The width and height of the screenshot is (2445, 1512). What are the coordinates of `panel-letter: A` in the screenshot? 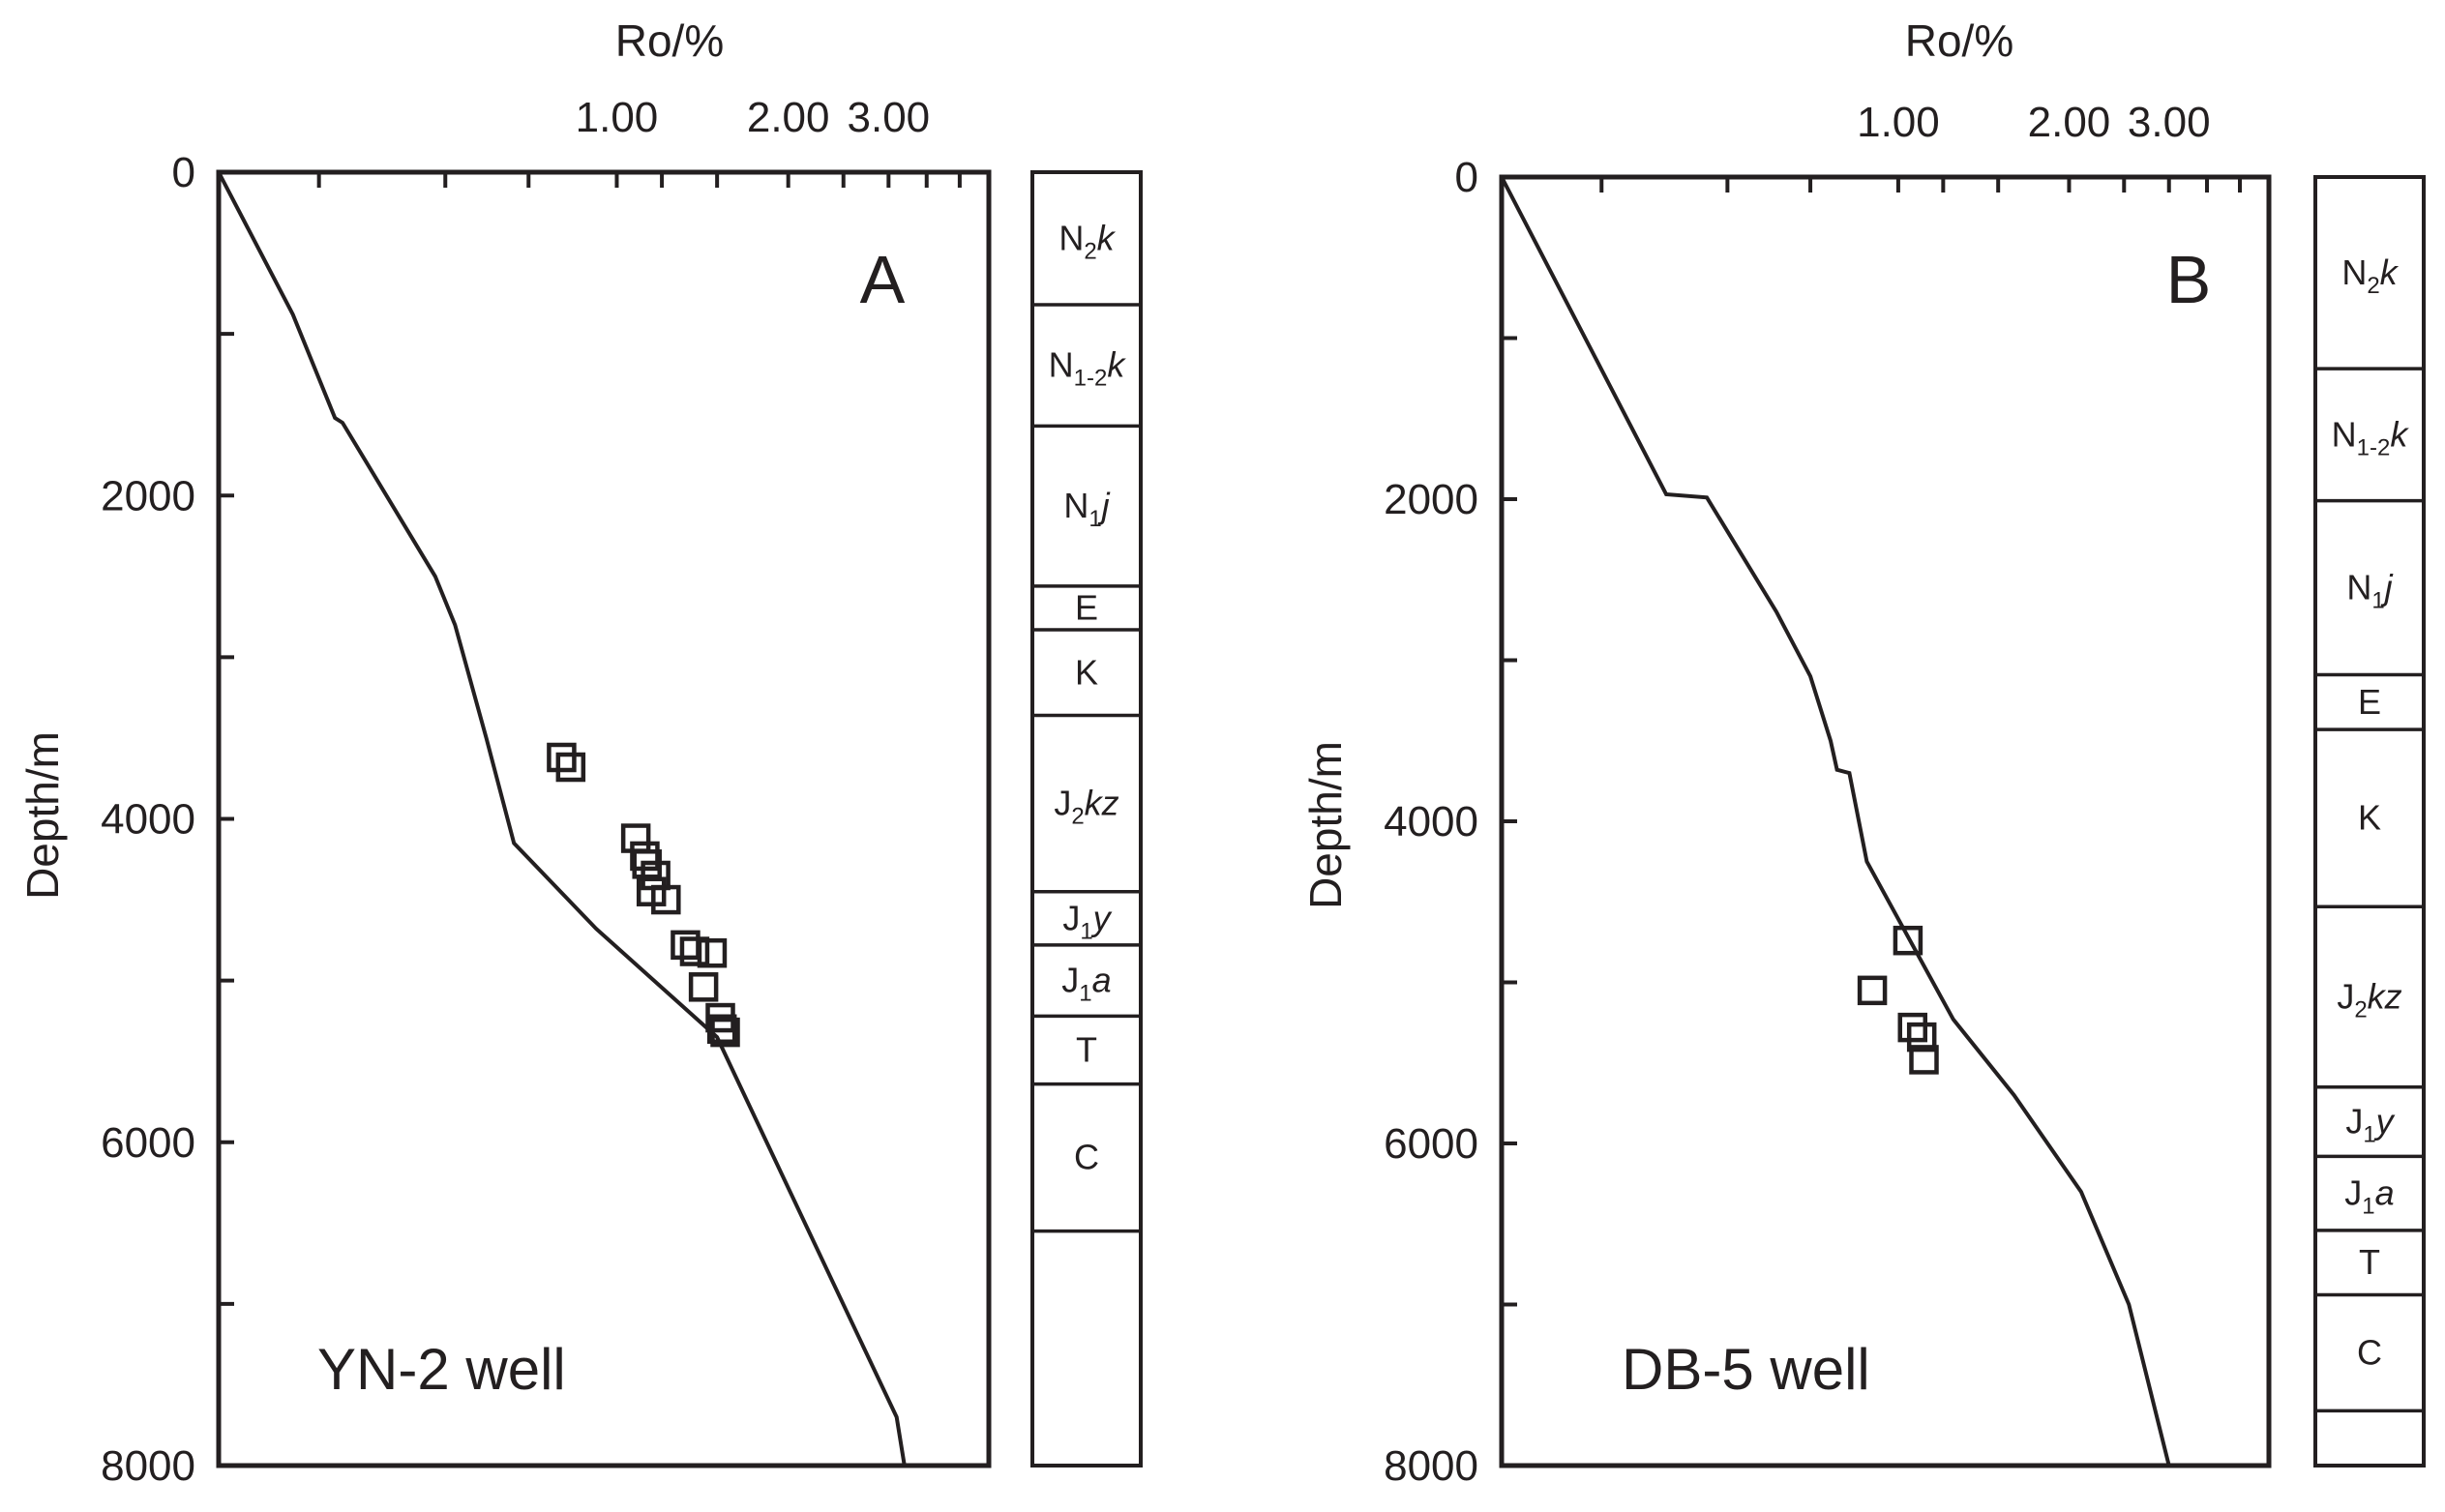 It's located at (883, 279).